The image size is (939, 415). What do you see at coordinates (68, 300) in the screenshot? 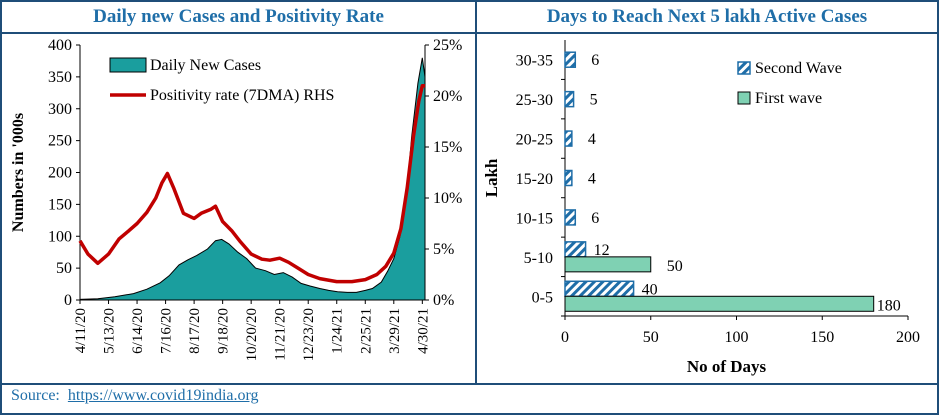
I see `left-y-tick-label: 0` at bounding box center [68, 300].